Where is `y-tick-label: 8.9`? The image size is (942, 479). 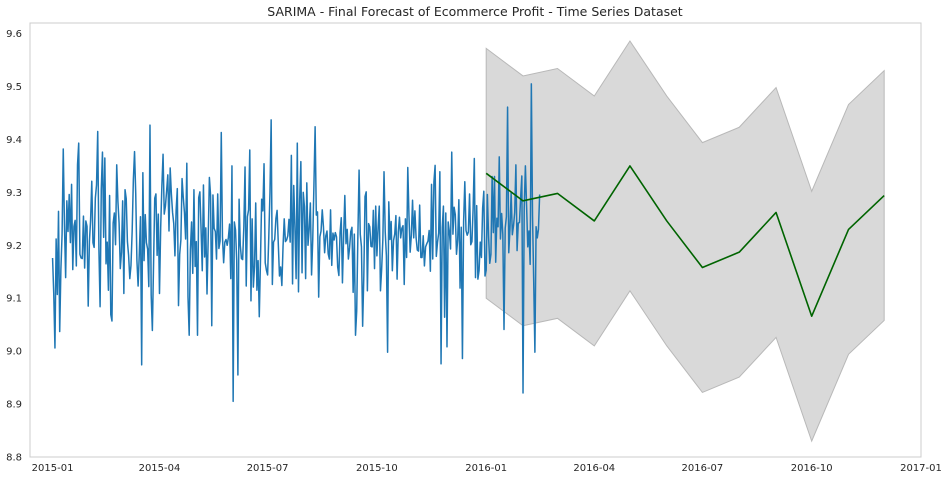
y-tick-label: 8.9 is located at coordinates (14, 405).